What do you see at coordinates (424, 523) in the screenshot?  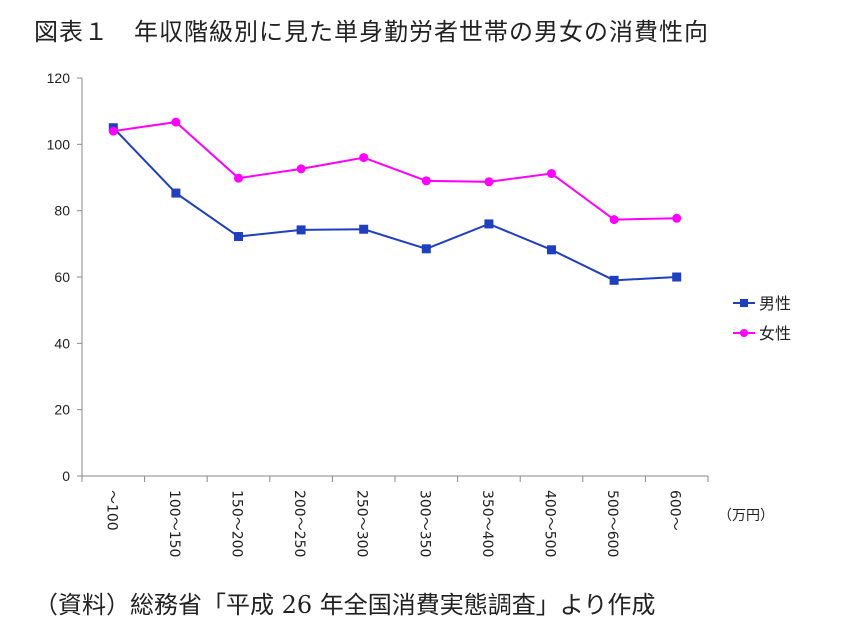 I see `x-tick-label: 300～350` at bounding box center [424, 523].